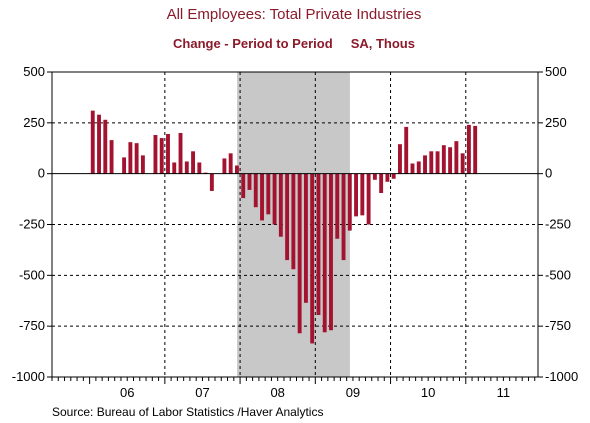 Image resolution: width=590 pixels, height=423 pixels. I want to click on y-tick-label-right: -250, so click(558, 224).